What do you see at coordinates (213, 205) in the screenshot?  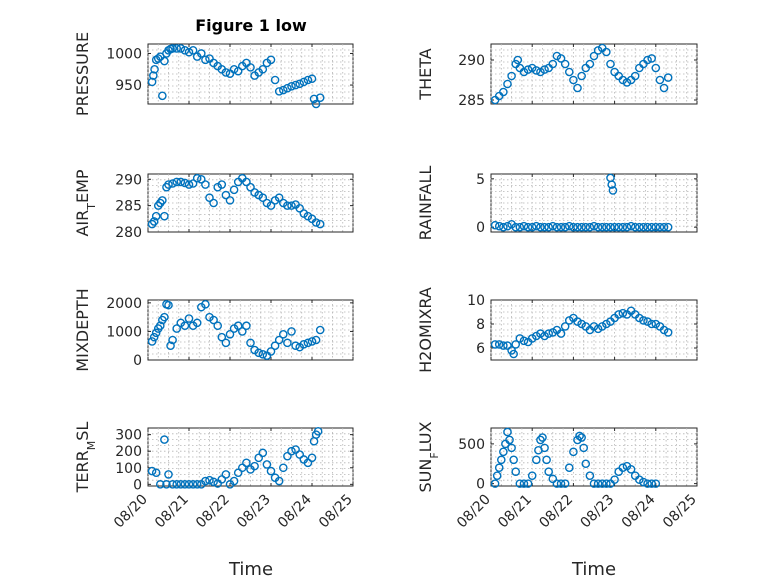 I see `subplot-air-temp: 280 285 290 AIRTEMP` at bounding box center [213, 205].